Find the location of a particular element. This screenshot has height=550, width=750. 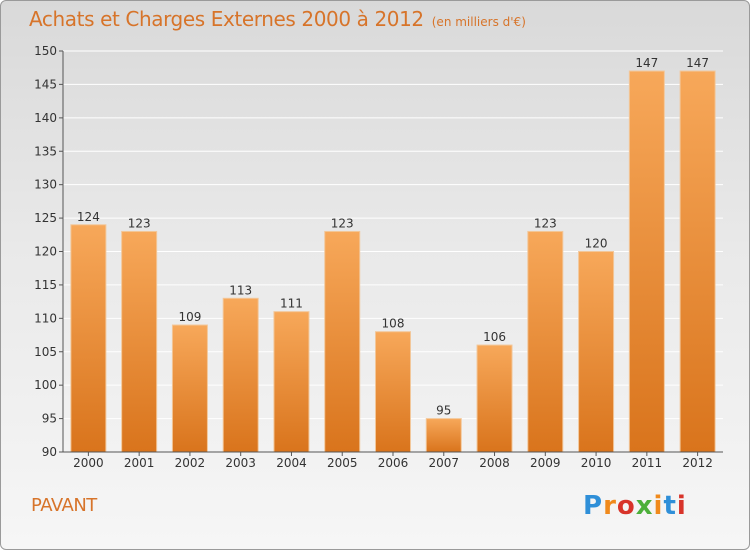

x-tick-label: 2010 is located at coordinates (596, 463).